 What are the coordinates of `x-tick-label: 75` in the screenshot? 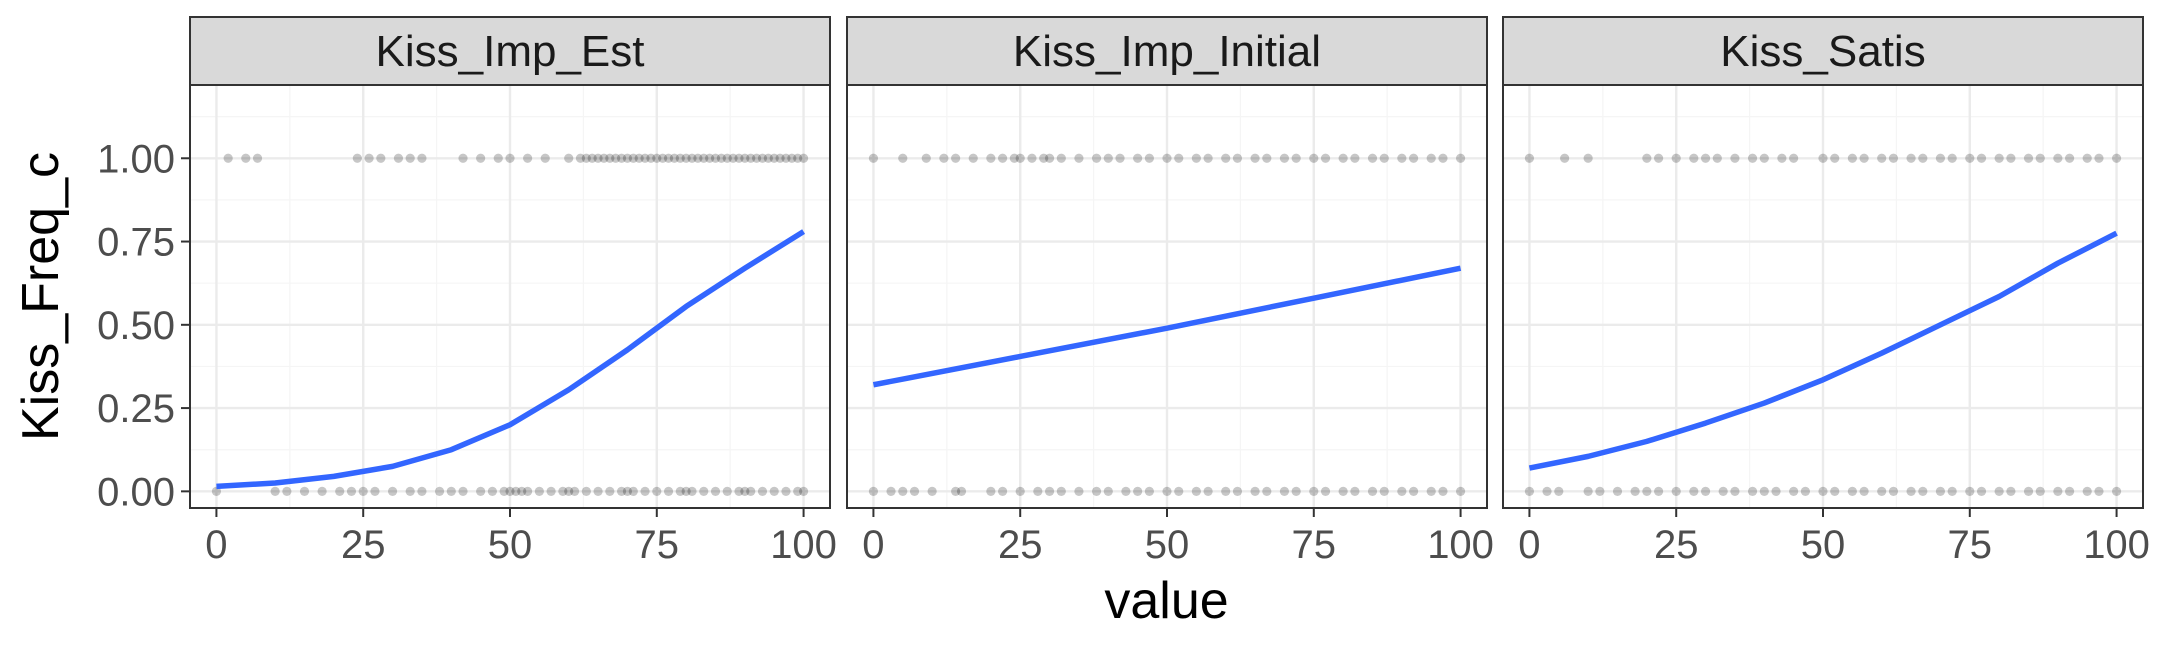 It's located at (657, 545).